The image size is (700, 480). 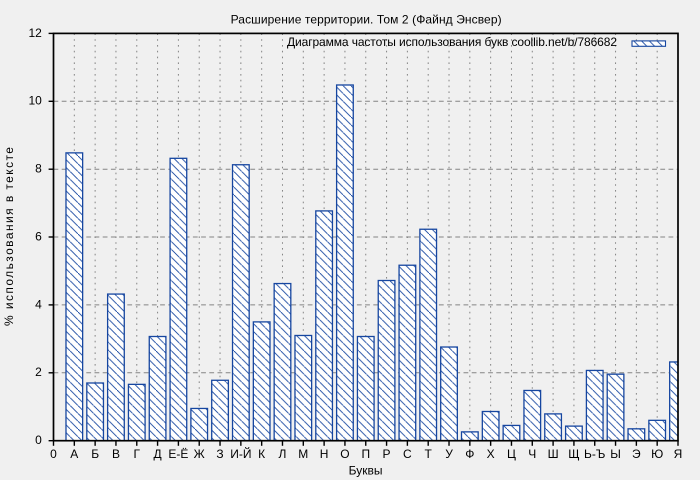 I want to click on svg-text: 2, so click(x=38, y=372).